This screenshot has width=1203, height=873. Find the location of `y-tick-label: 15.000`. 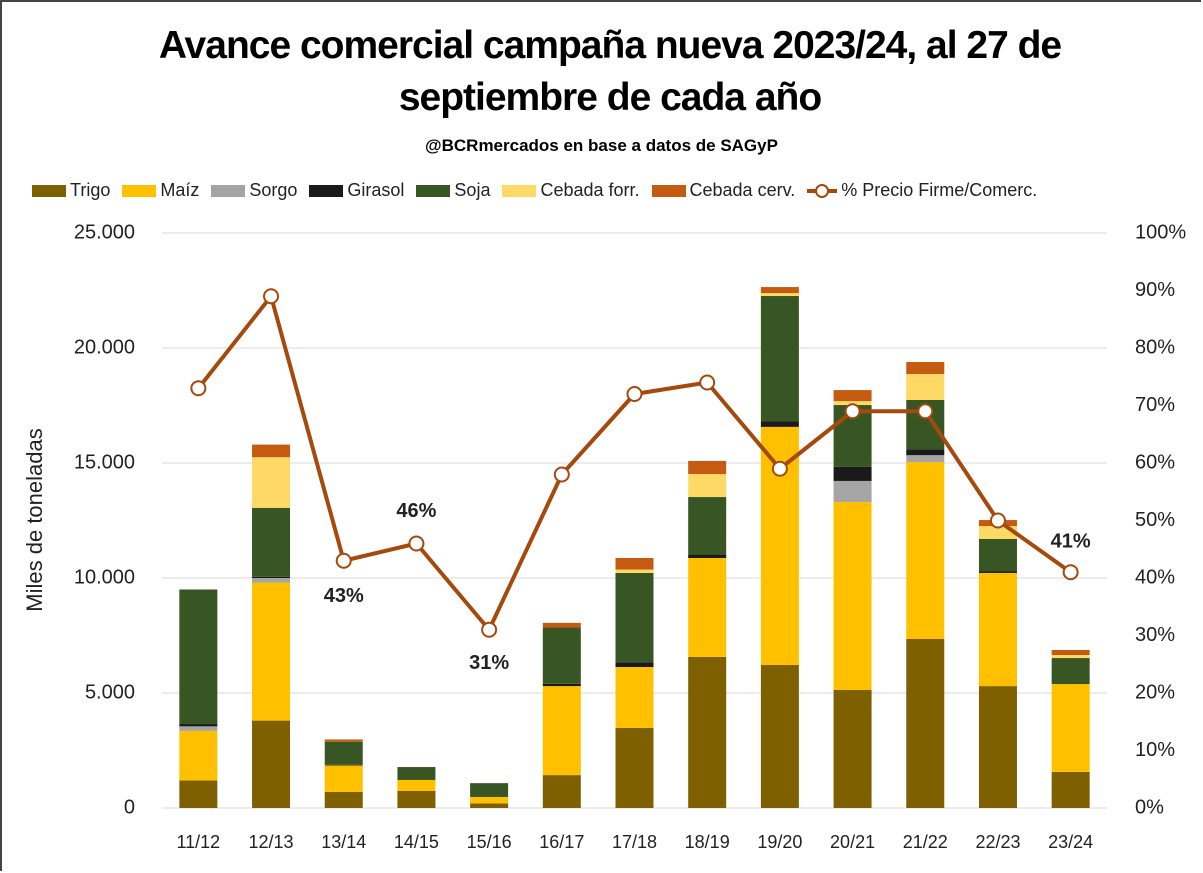

y-tick-label: 15.000 is located at coordinates (104, 462).